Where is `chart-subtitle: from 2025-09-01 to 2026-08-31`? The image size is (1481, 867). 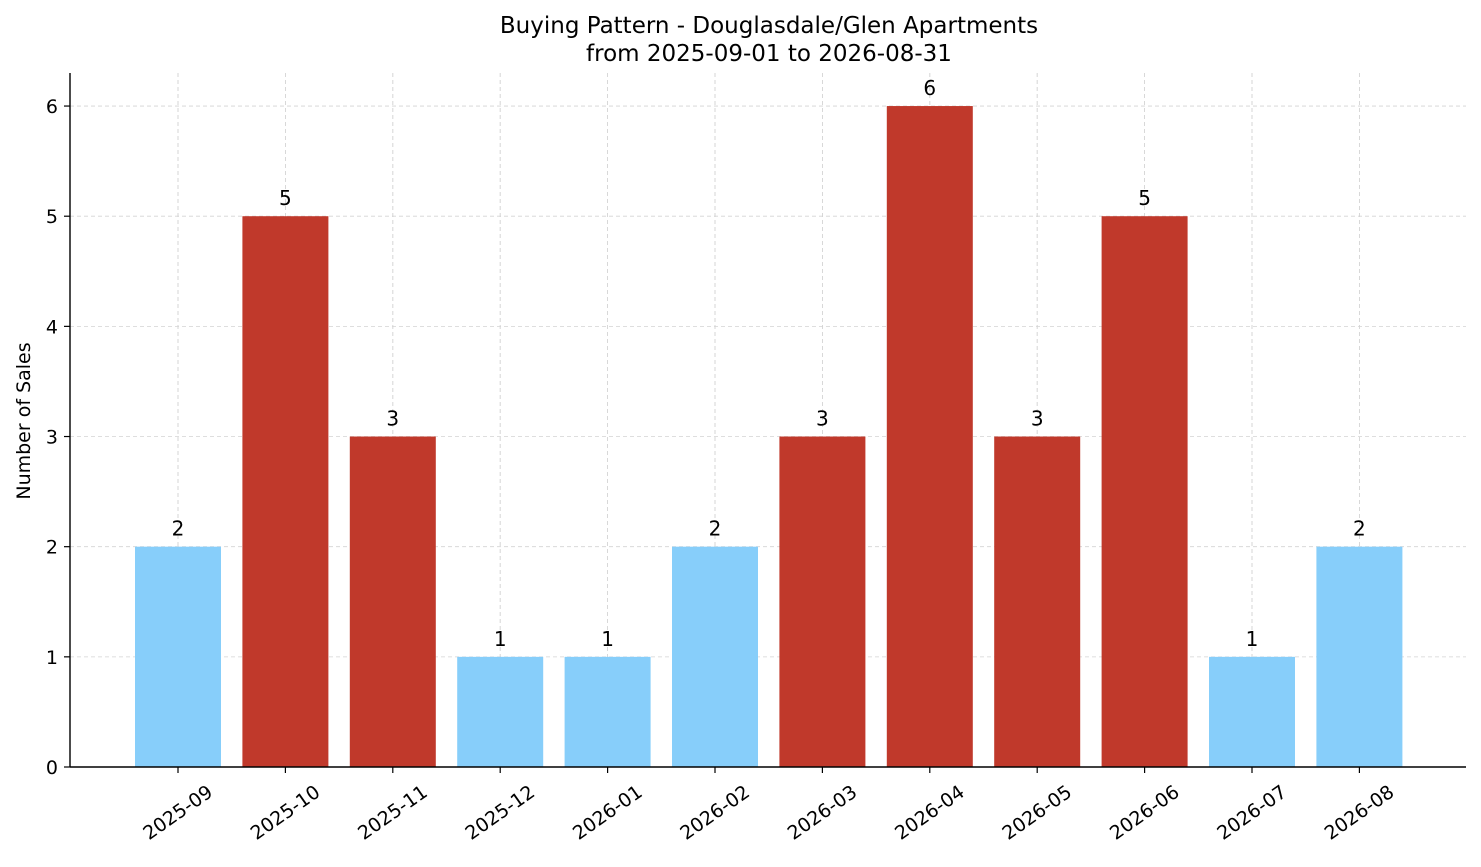
chart-subtitle: from 2025-09-01 to 2026-08-31 is located at coordinates (769, 54).